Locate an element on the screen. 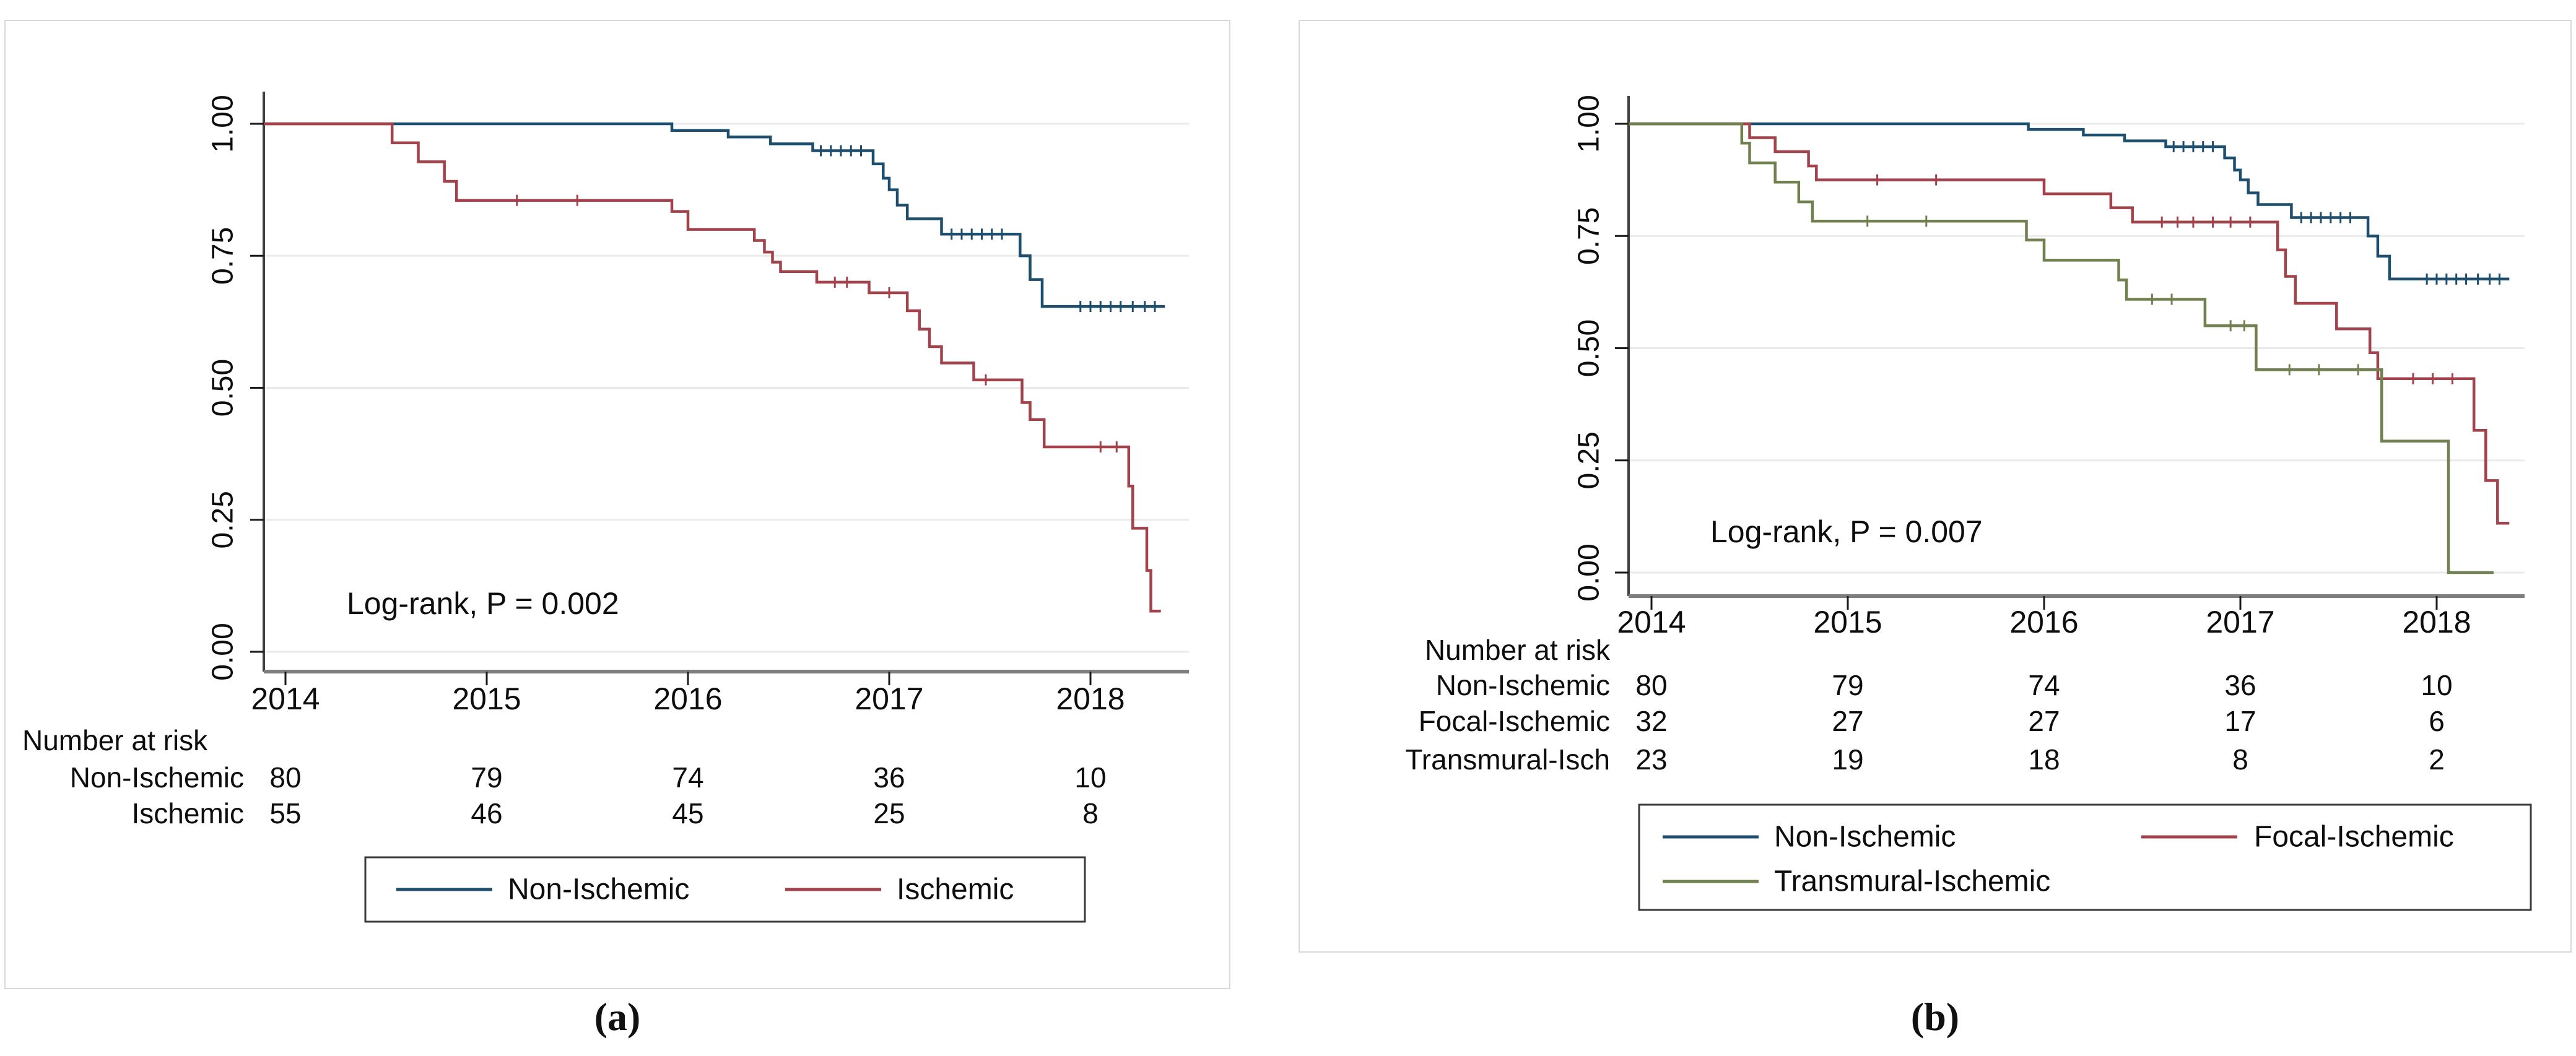  risk-row-label: Transmural-Isch is located at coordinates (1507, 759).